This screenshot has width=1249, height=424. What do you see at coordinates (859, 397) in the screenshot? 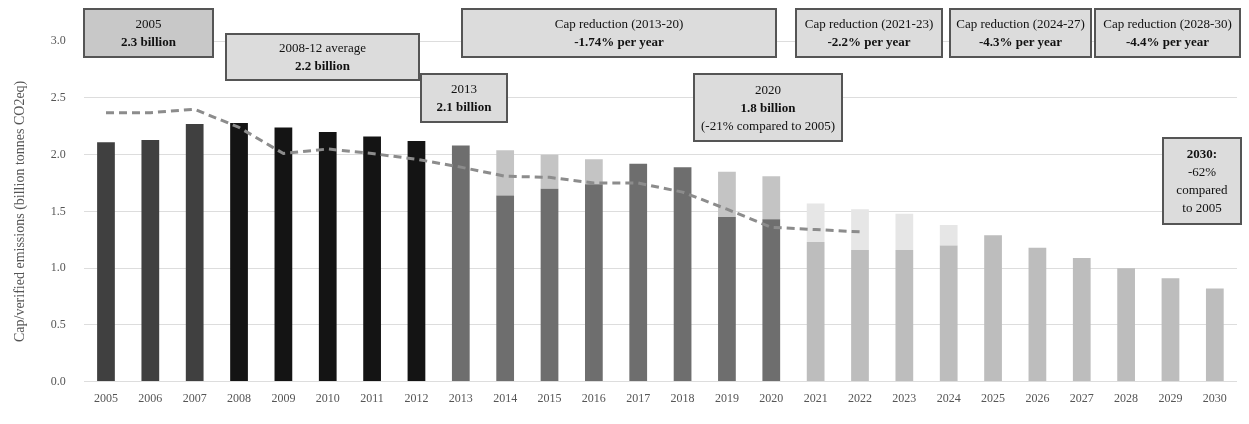
I see `x-tick-label: 2022` at bounding box center [859, 397].